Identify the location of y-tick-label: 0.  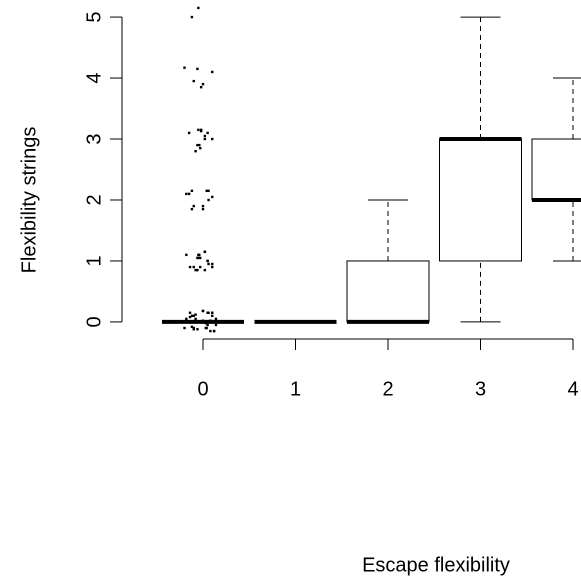
(94, 321).